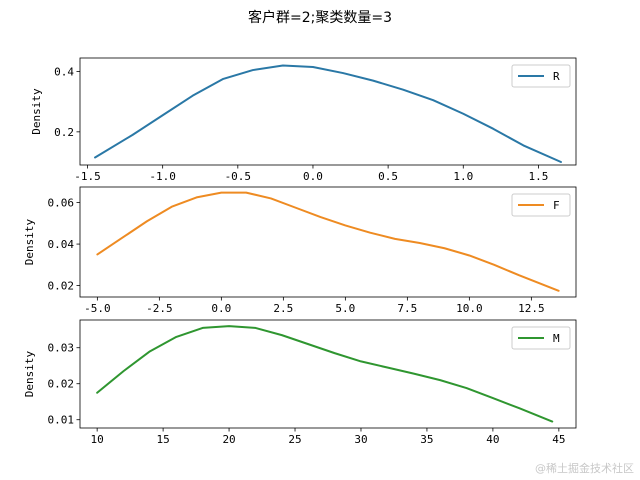 Image resolution: width=640 pixels, height=480 pixels. Describe the element at coordinates (407, 308) in the screenshot. I see `x-tick-label: 7.5` at that location.